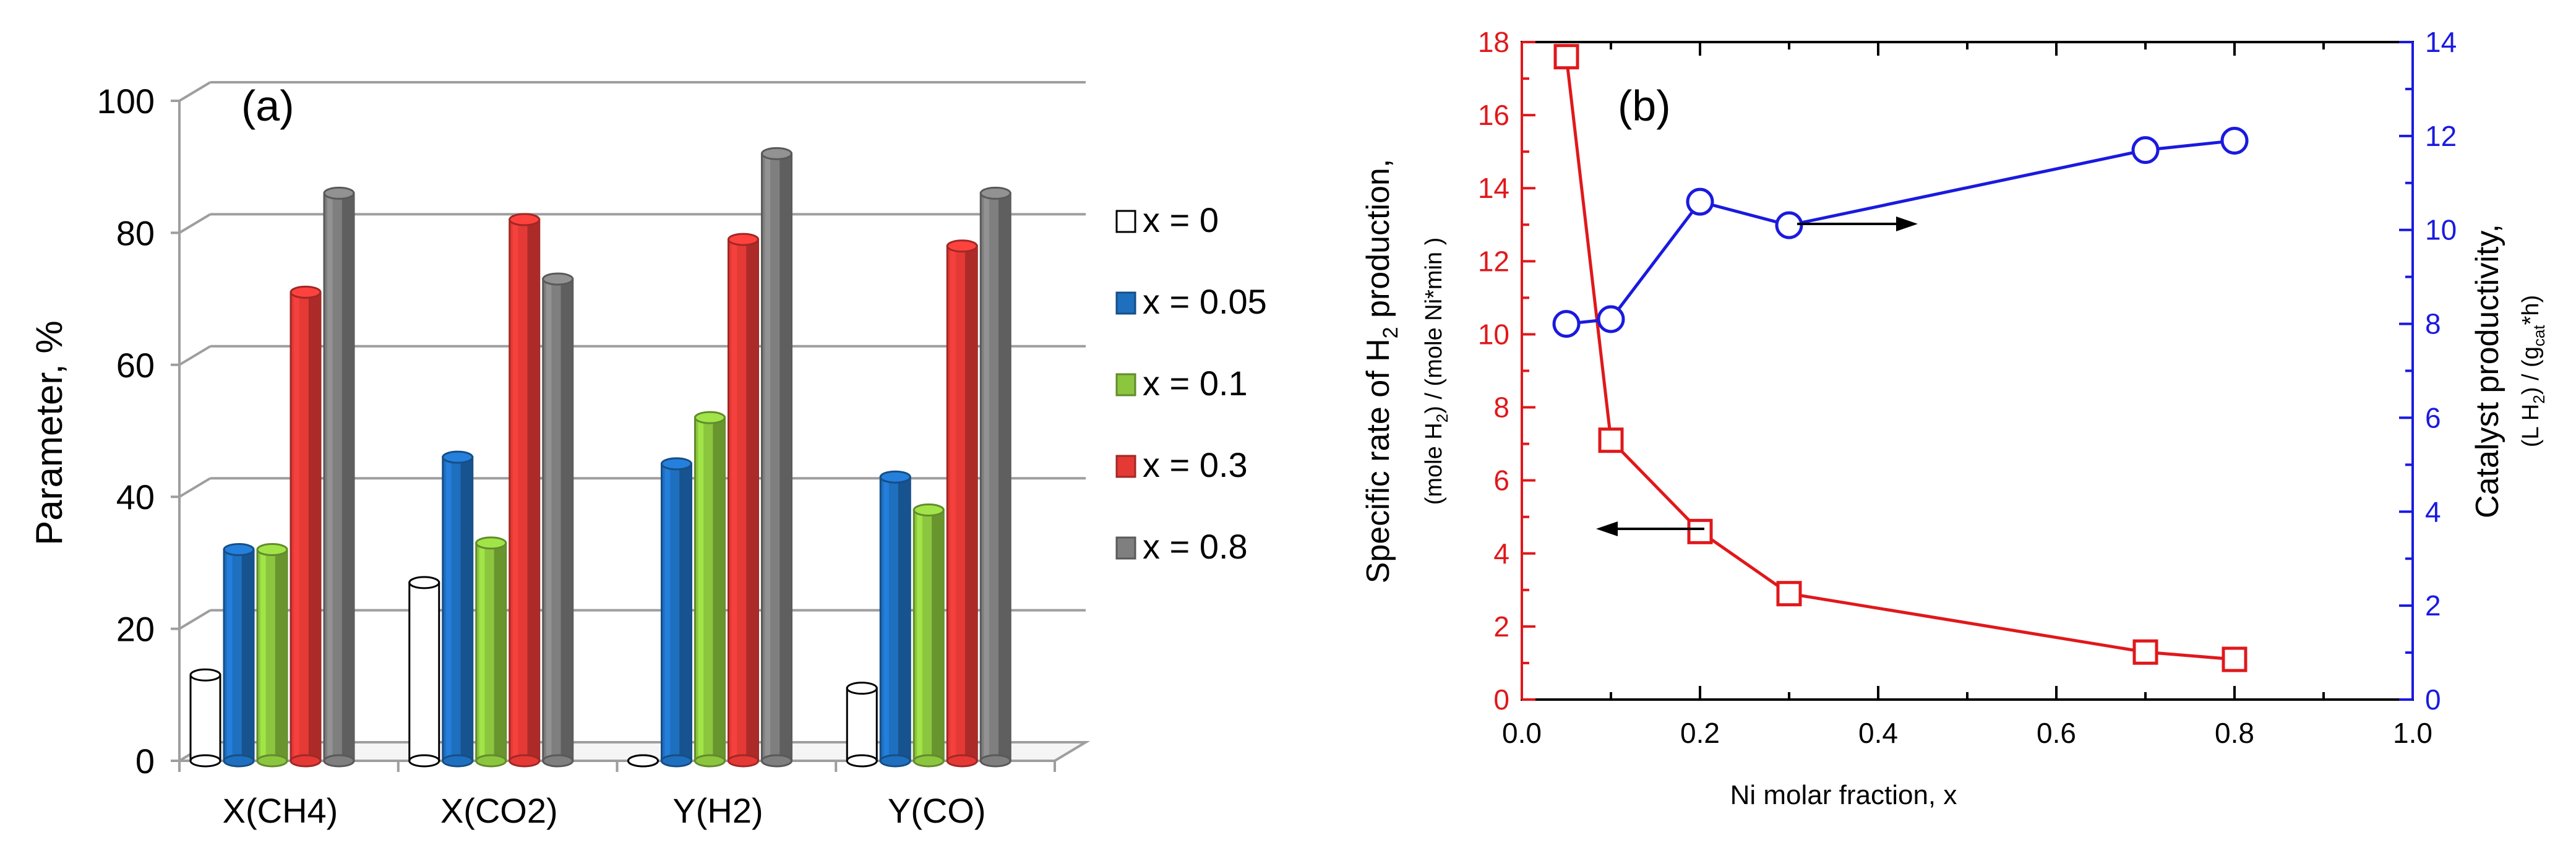 This screenshot has width=2576, height=861. What do you see at coordinates (2433, 324) in the screenshot?
I see `right-y-tick-label: 8` at bounding box center [2433, 324].